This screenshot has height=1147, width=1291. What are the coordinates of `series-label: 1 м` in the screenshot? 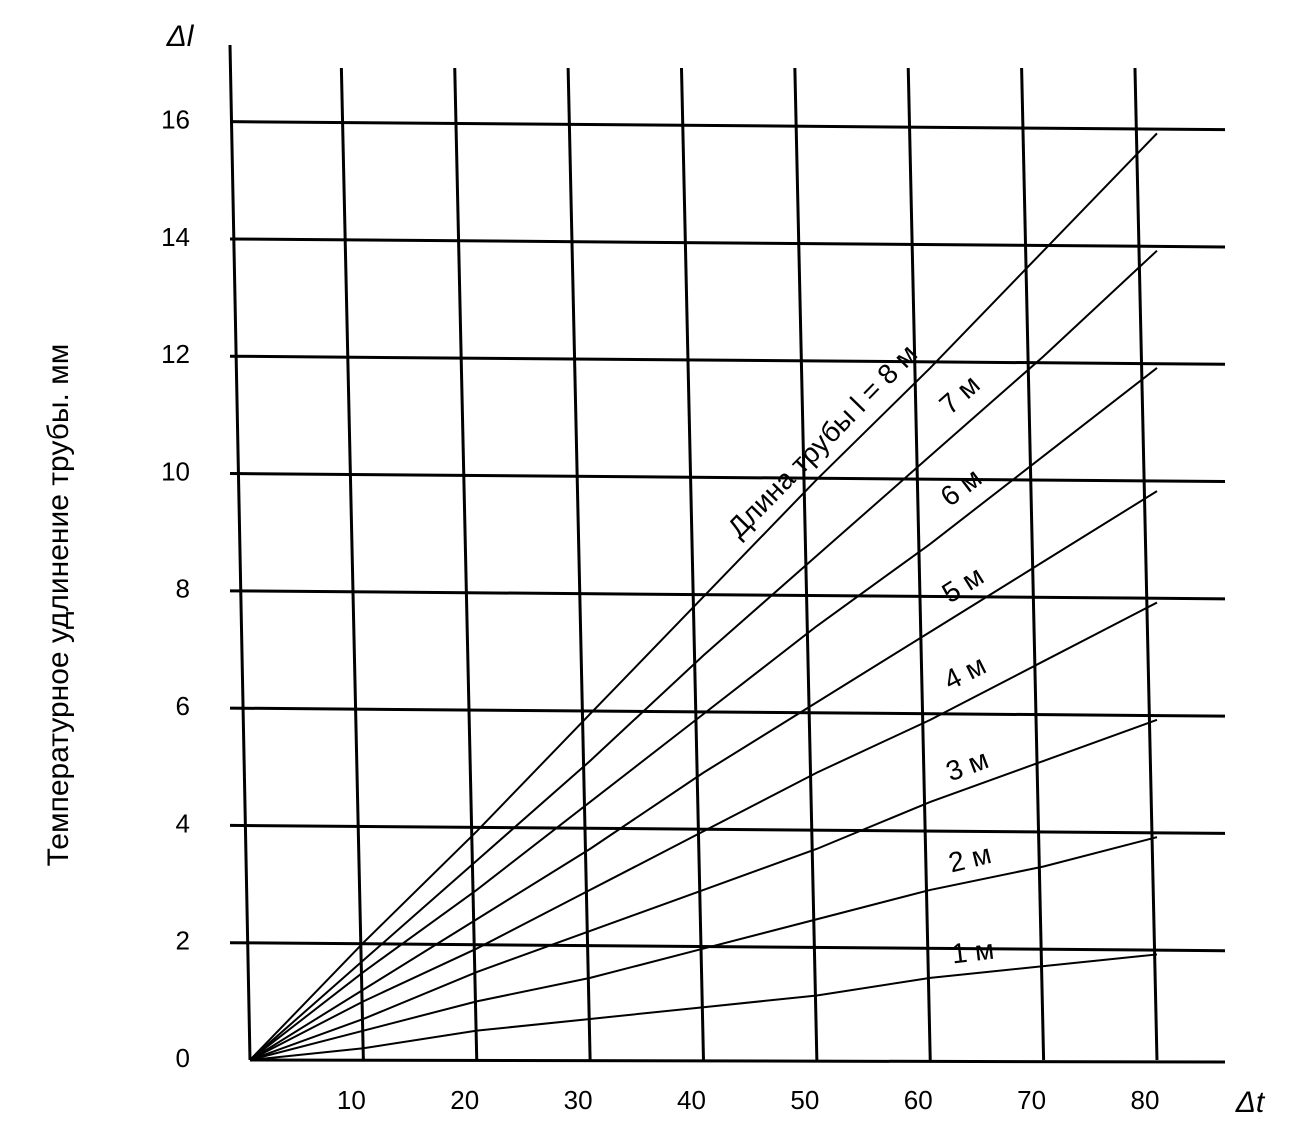 It's located at (973, 952).